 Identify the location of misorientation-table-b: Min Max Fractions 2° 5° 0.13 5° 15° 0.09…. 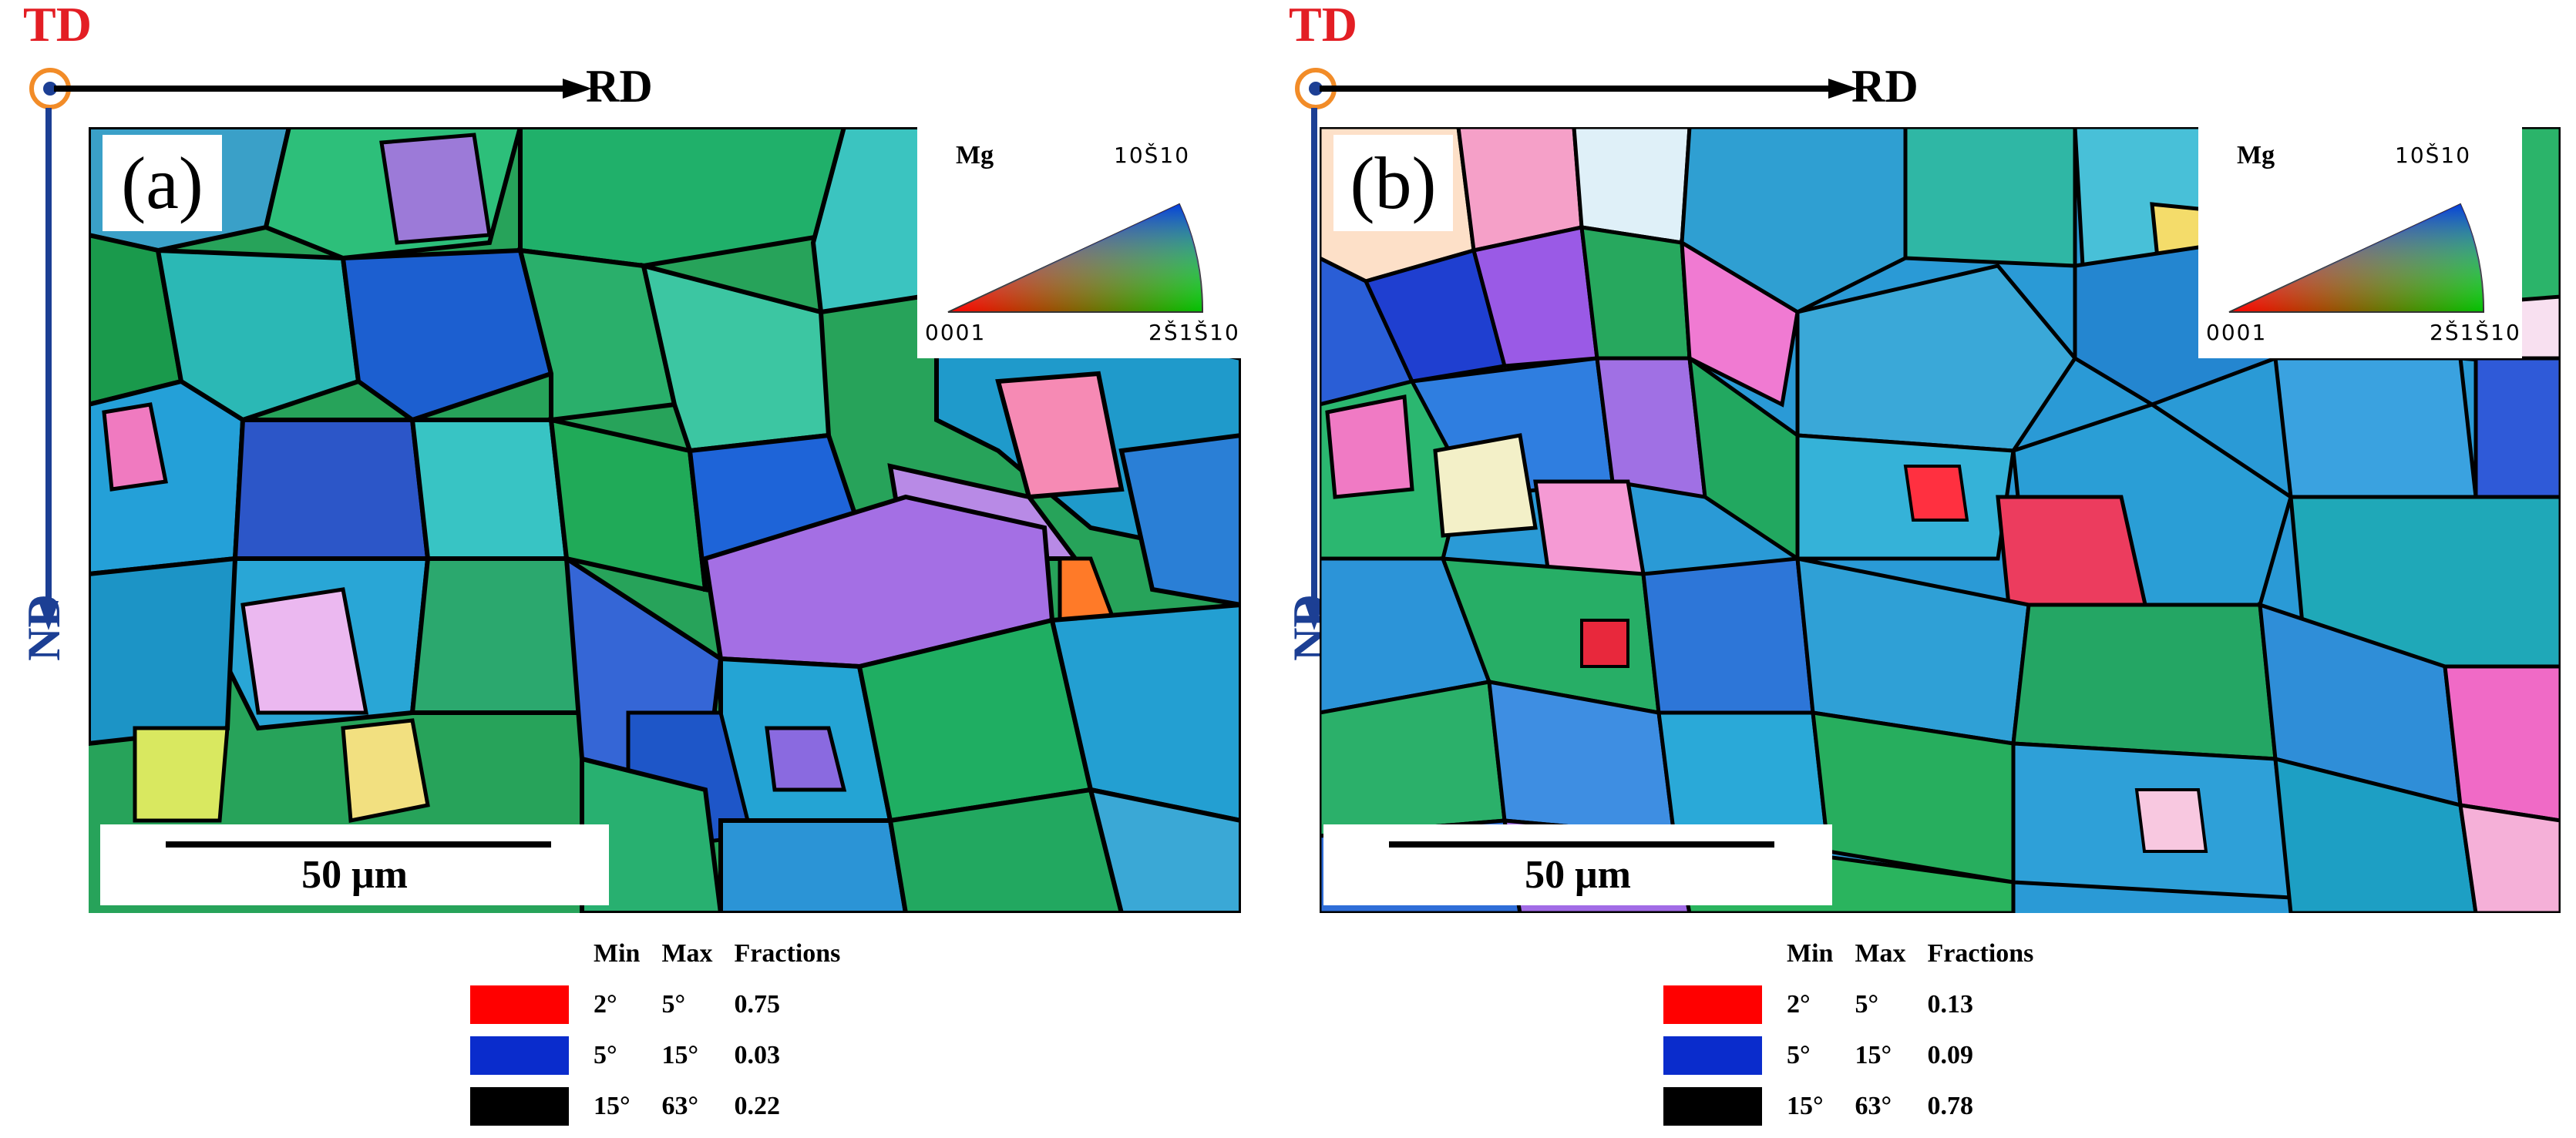
(1853, 1030).